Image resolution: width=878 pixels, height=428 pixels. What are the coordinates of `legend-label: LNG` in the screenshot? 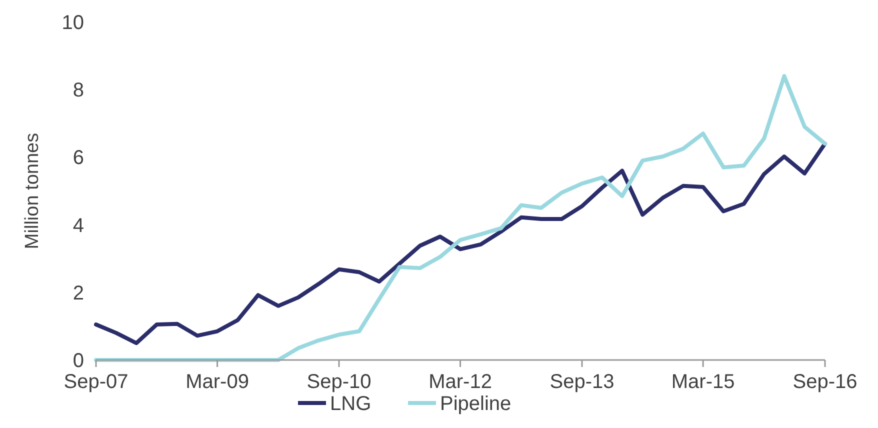 It's located at (351, 404).